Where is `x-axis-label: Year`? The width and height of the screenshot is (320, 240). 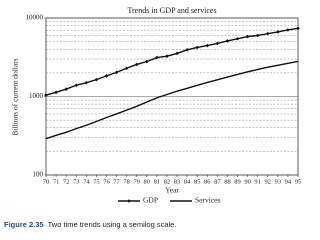 x-axis-label: Year is located at coordinates (172, 190).